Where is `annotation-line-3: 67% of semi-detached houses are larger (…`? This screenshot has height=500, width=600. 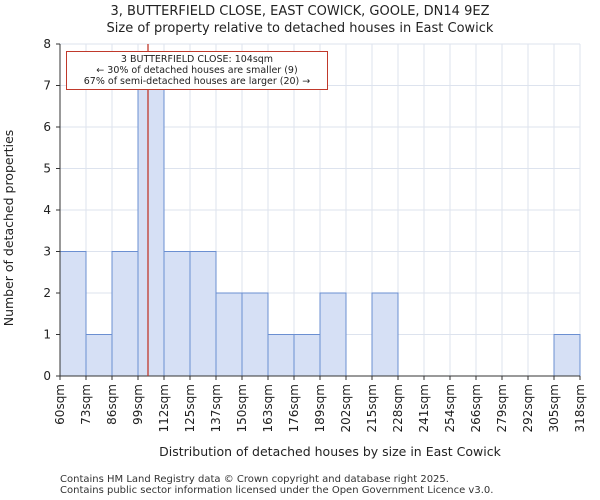 annotation-line-3: 67% of semi-detached houses are larger (… is located at coordinates (197, 81).